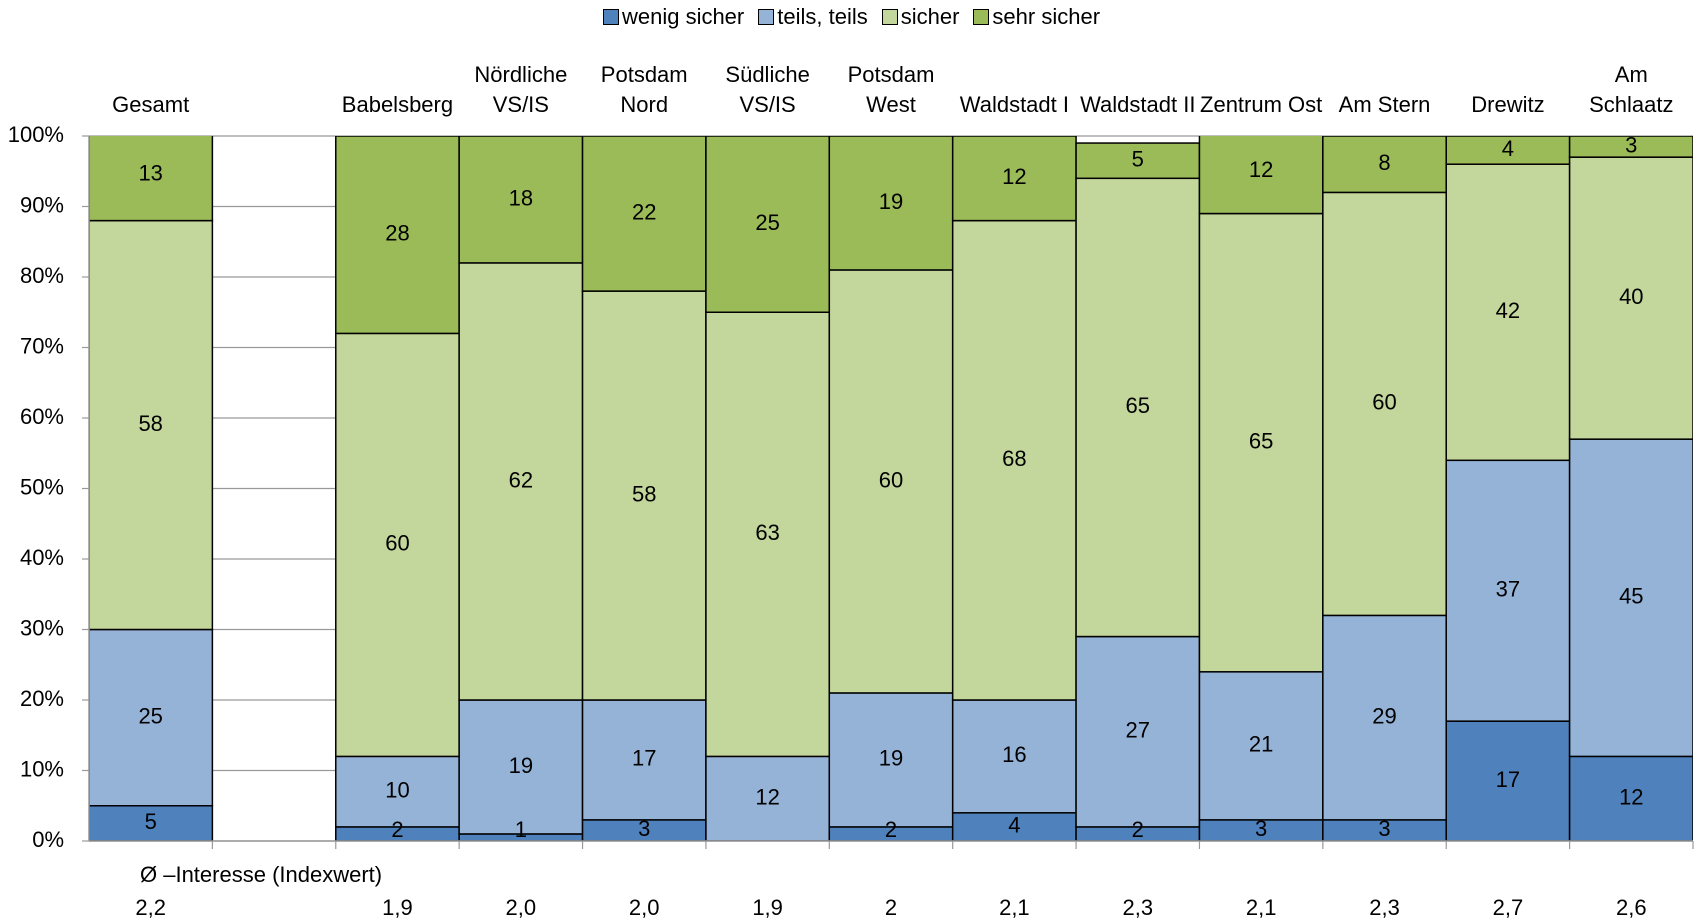 This screenshot has height=922, width=1703. What do you see at coordinates (42, 486) in the screenshot?
I see `y-tick-label: 50%` at bounding box center [42, 486].